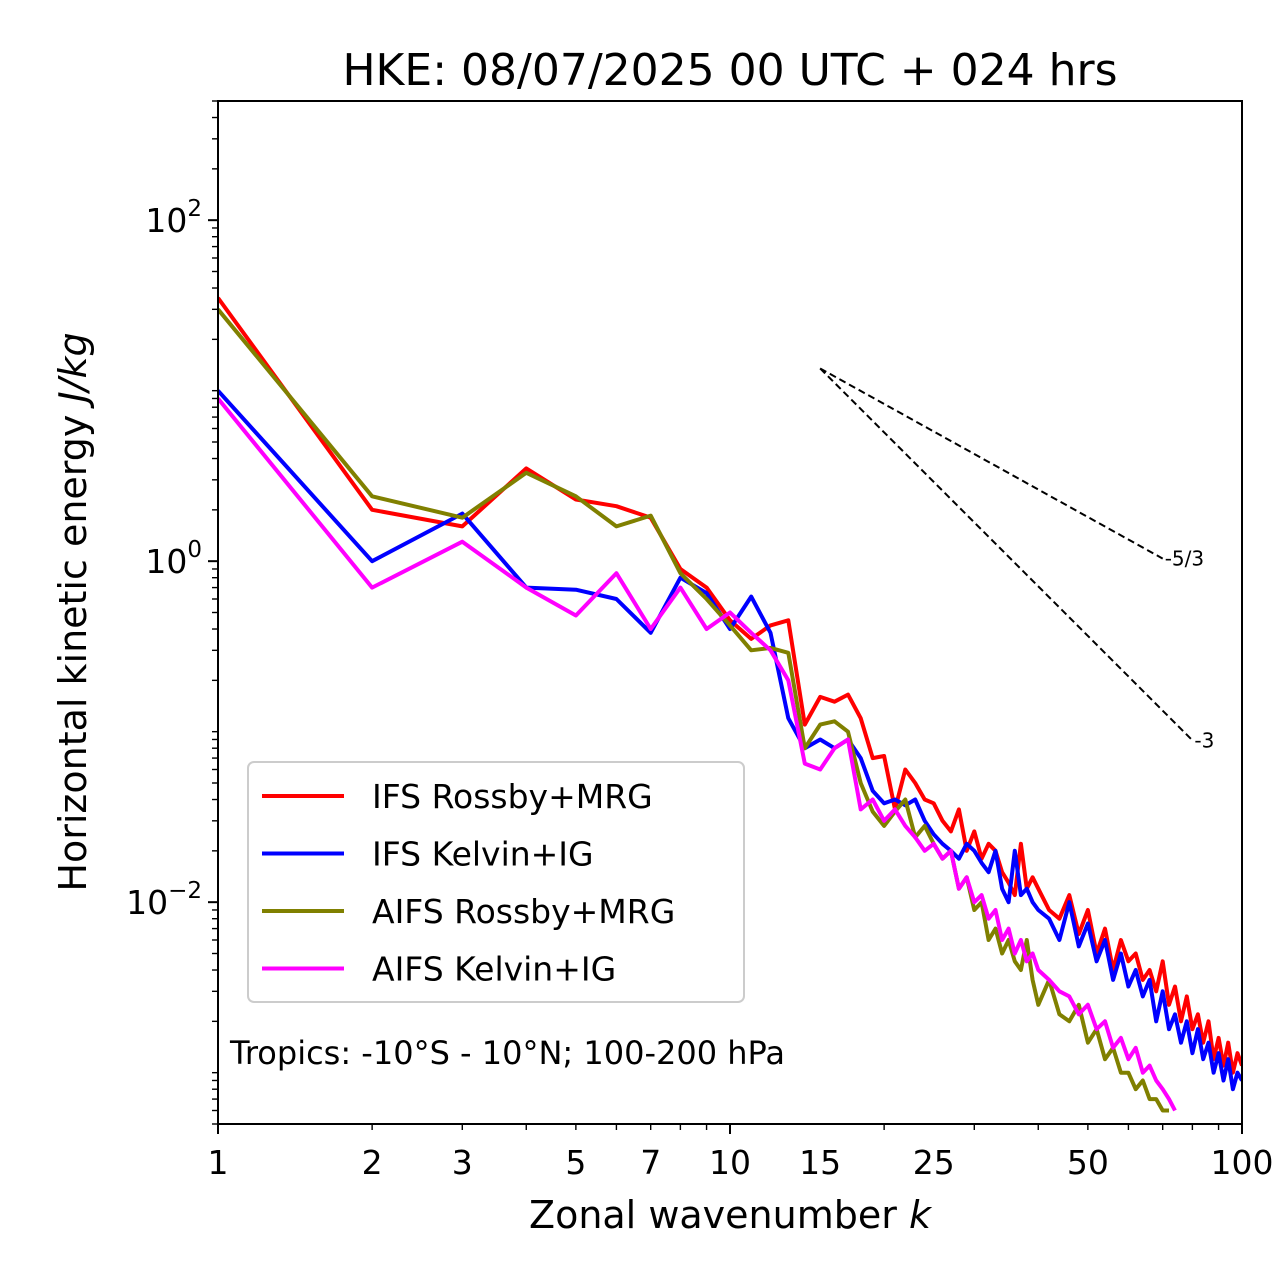 This screenshot has height=1288, width=1280. Describe the element at coordinates (194, 550) in the screenshot. I see `y-tick-exponent: 0` at that location.